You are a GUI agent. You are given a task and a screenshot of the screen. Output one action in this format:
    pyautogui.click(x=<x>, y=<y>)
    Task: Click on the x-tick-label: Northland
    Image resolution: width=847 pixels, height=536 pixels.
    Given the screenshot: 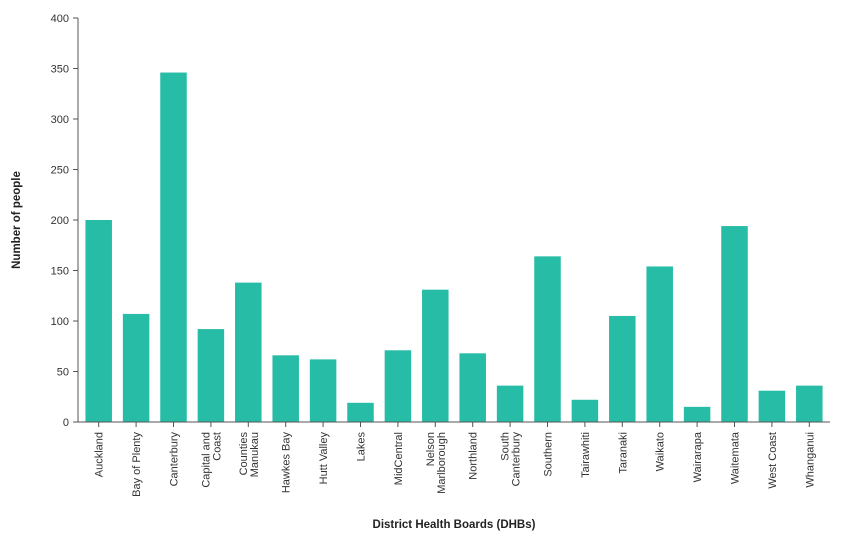 What is the action you would take?
    pyautogui.click(x=474, y=456)
    